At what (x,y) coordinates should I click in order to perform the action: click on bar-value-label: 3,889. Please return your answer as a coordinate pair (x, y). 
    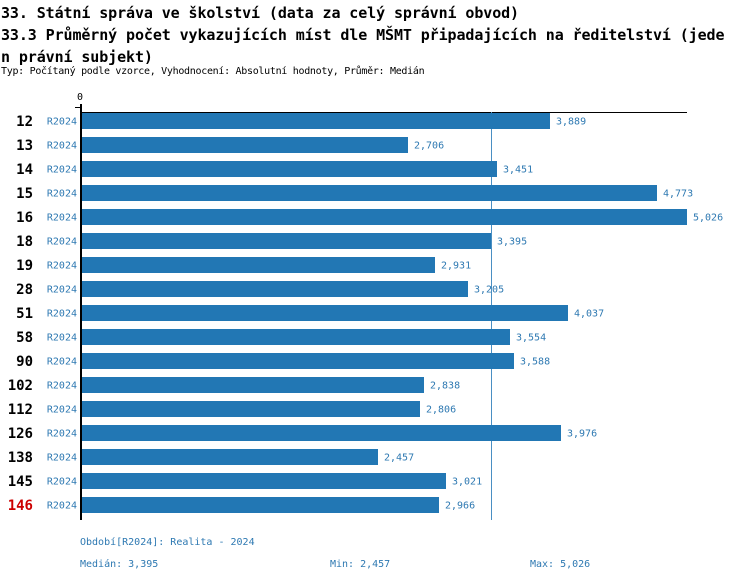
    Looking at the image, I should click on (571, 122).